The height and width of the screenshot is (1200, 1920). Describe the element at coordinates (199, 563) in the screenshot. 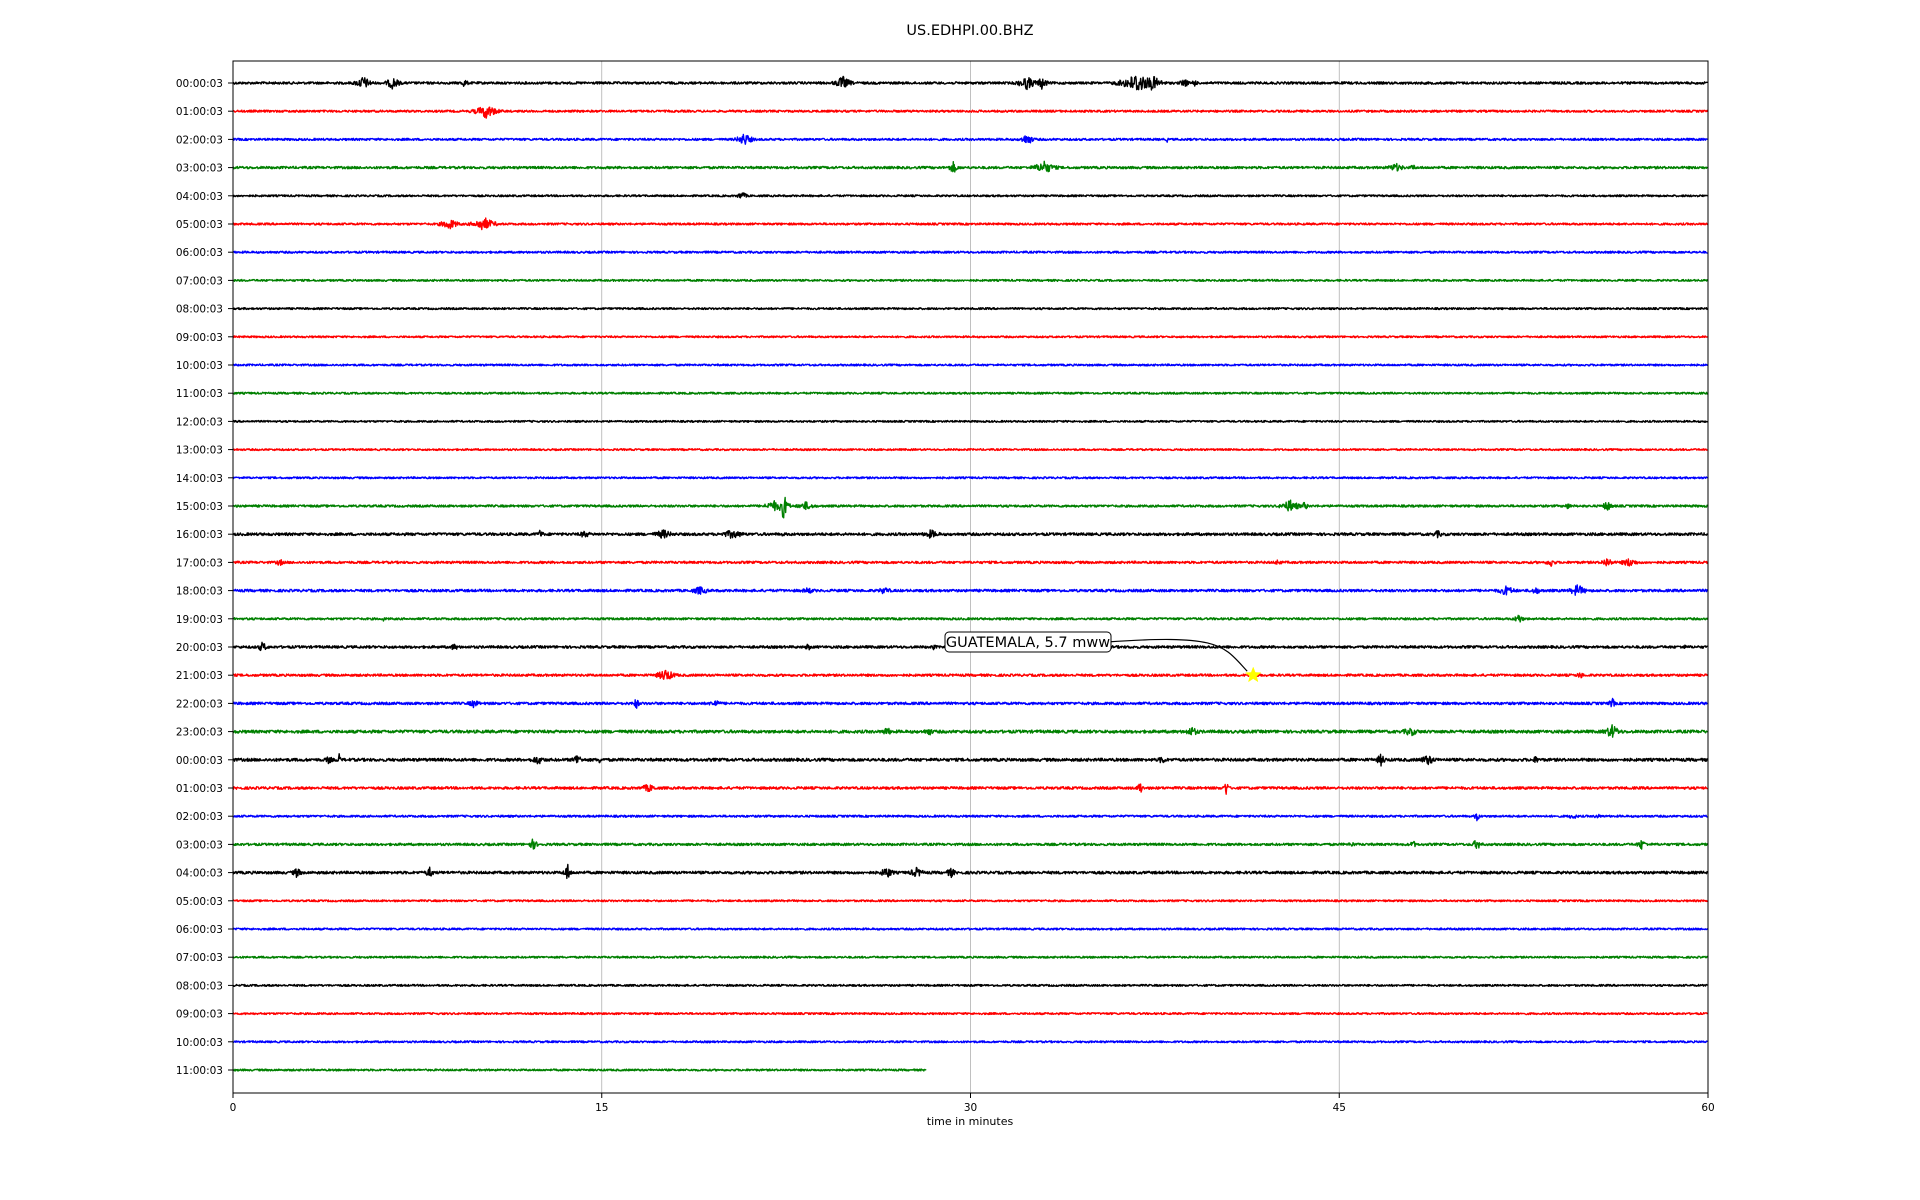

I see `row-time-label: 17:00:03` at that location.